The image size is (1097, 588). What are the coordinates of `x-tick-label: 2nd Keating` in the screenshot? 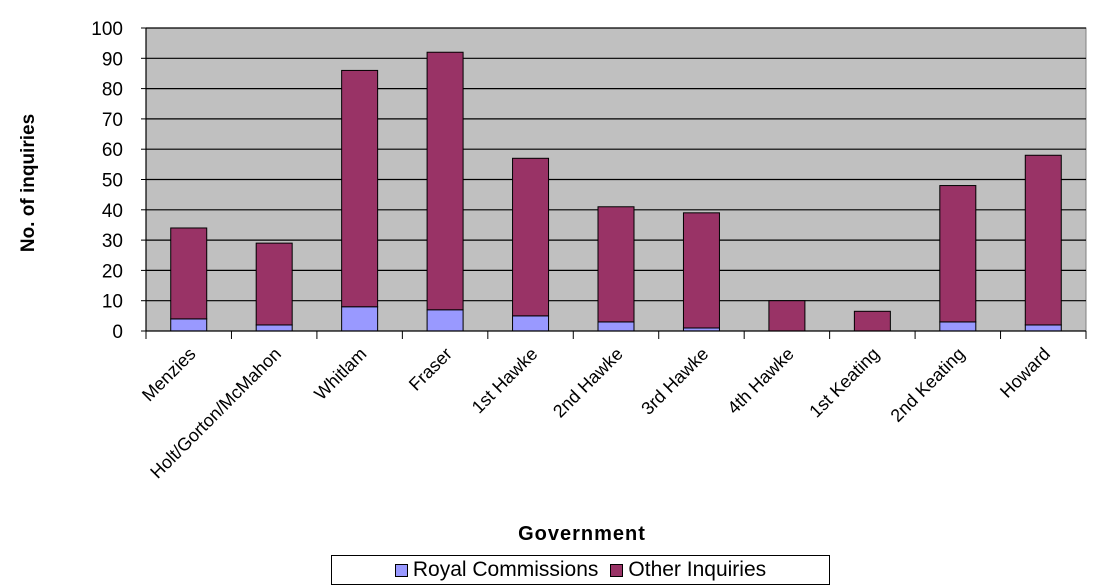 It's located at (928, 385).